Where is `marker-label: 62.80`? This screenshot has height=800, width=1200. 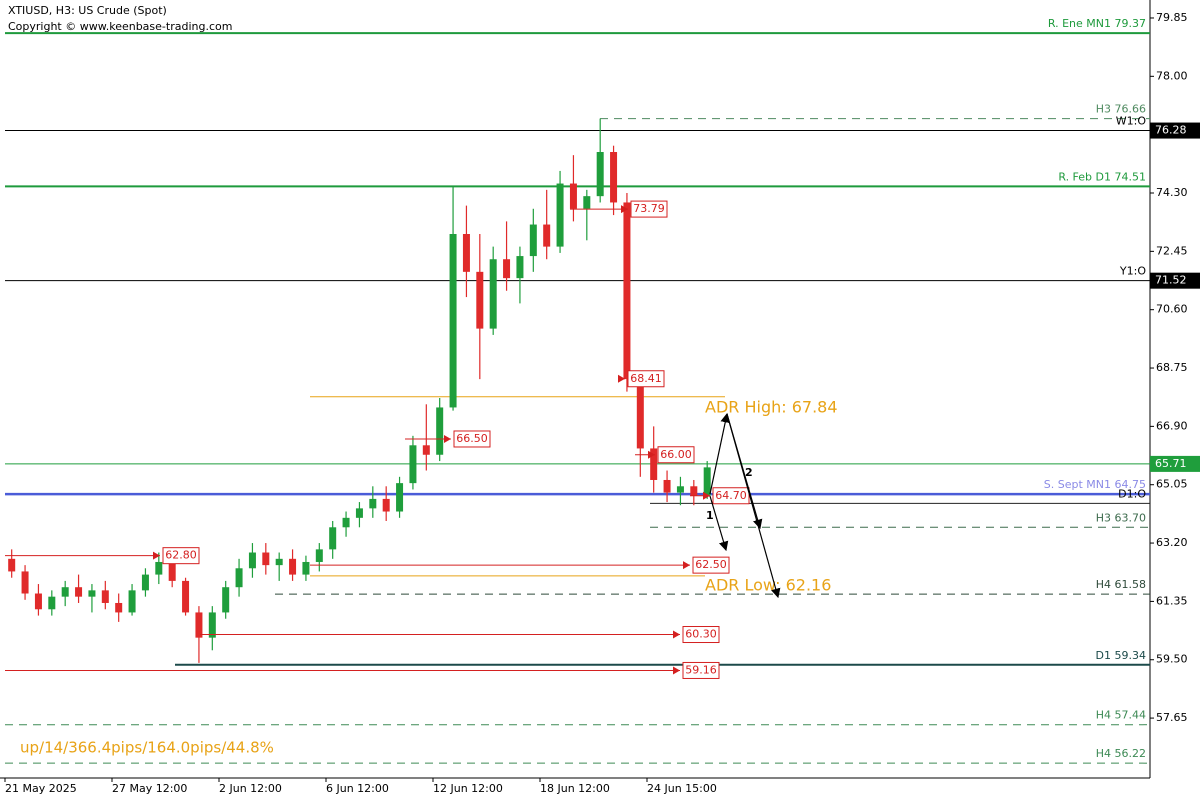
marker-label: 62.80 is located at coordinates (181, 555).